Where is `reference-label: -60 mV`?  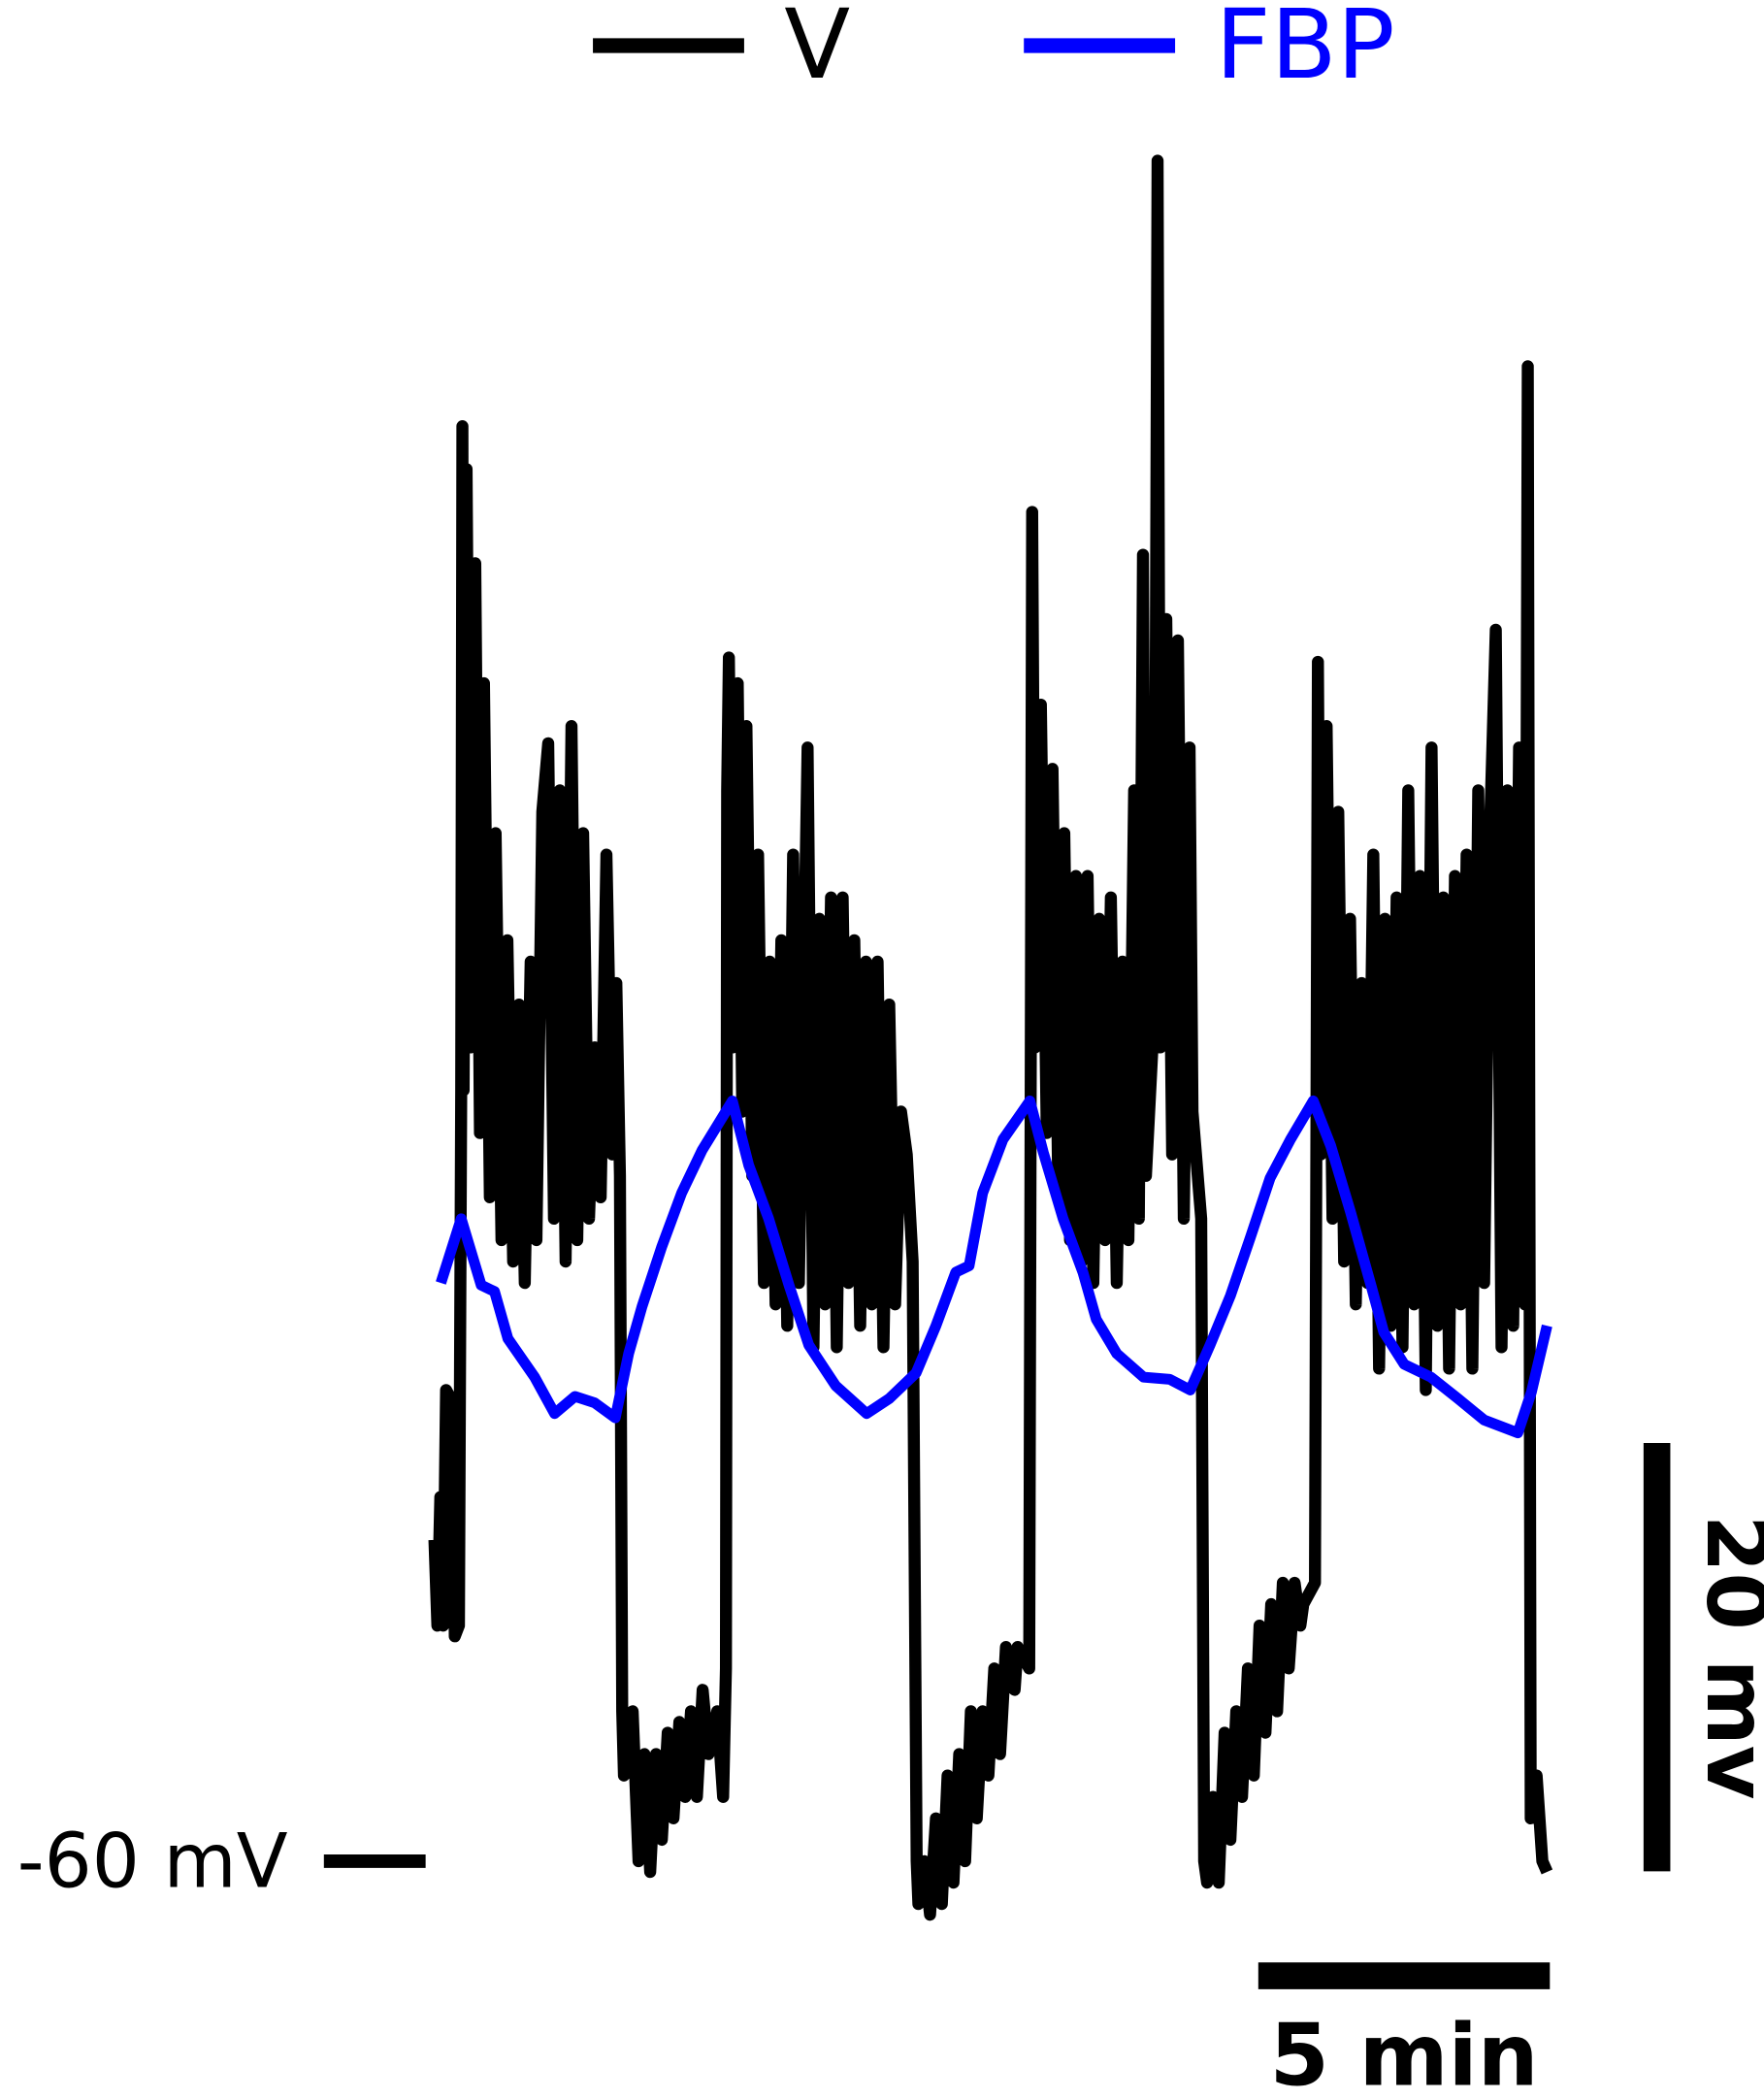
reference-label: -60 mV is located at coordinates (152, 1862).